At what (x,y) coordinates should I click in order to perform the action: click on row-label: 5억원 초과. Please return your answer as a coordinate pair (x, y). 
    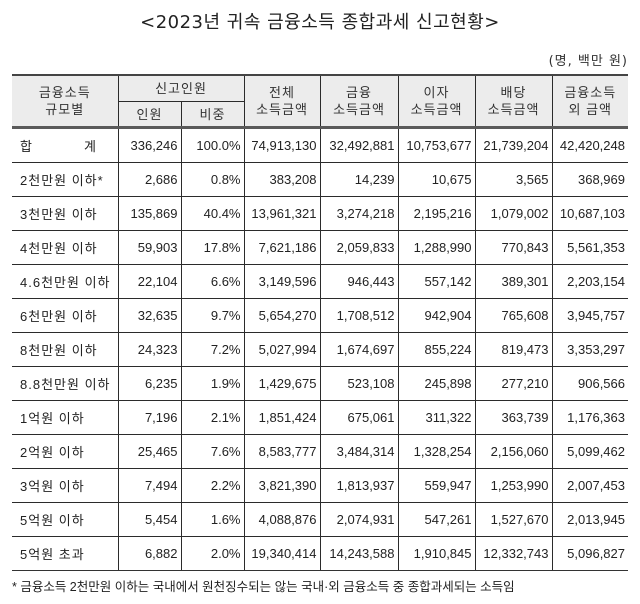
    Looking at the image, I should click on (65, 553).